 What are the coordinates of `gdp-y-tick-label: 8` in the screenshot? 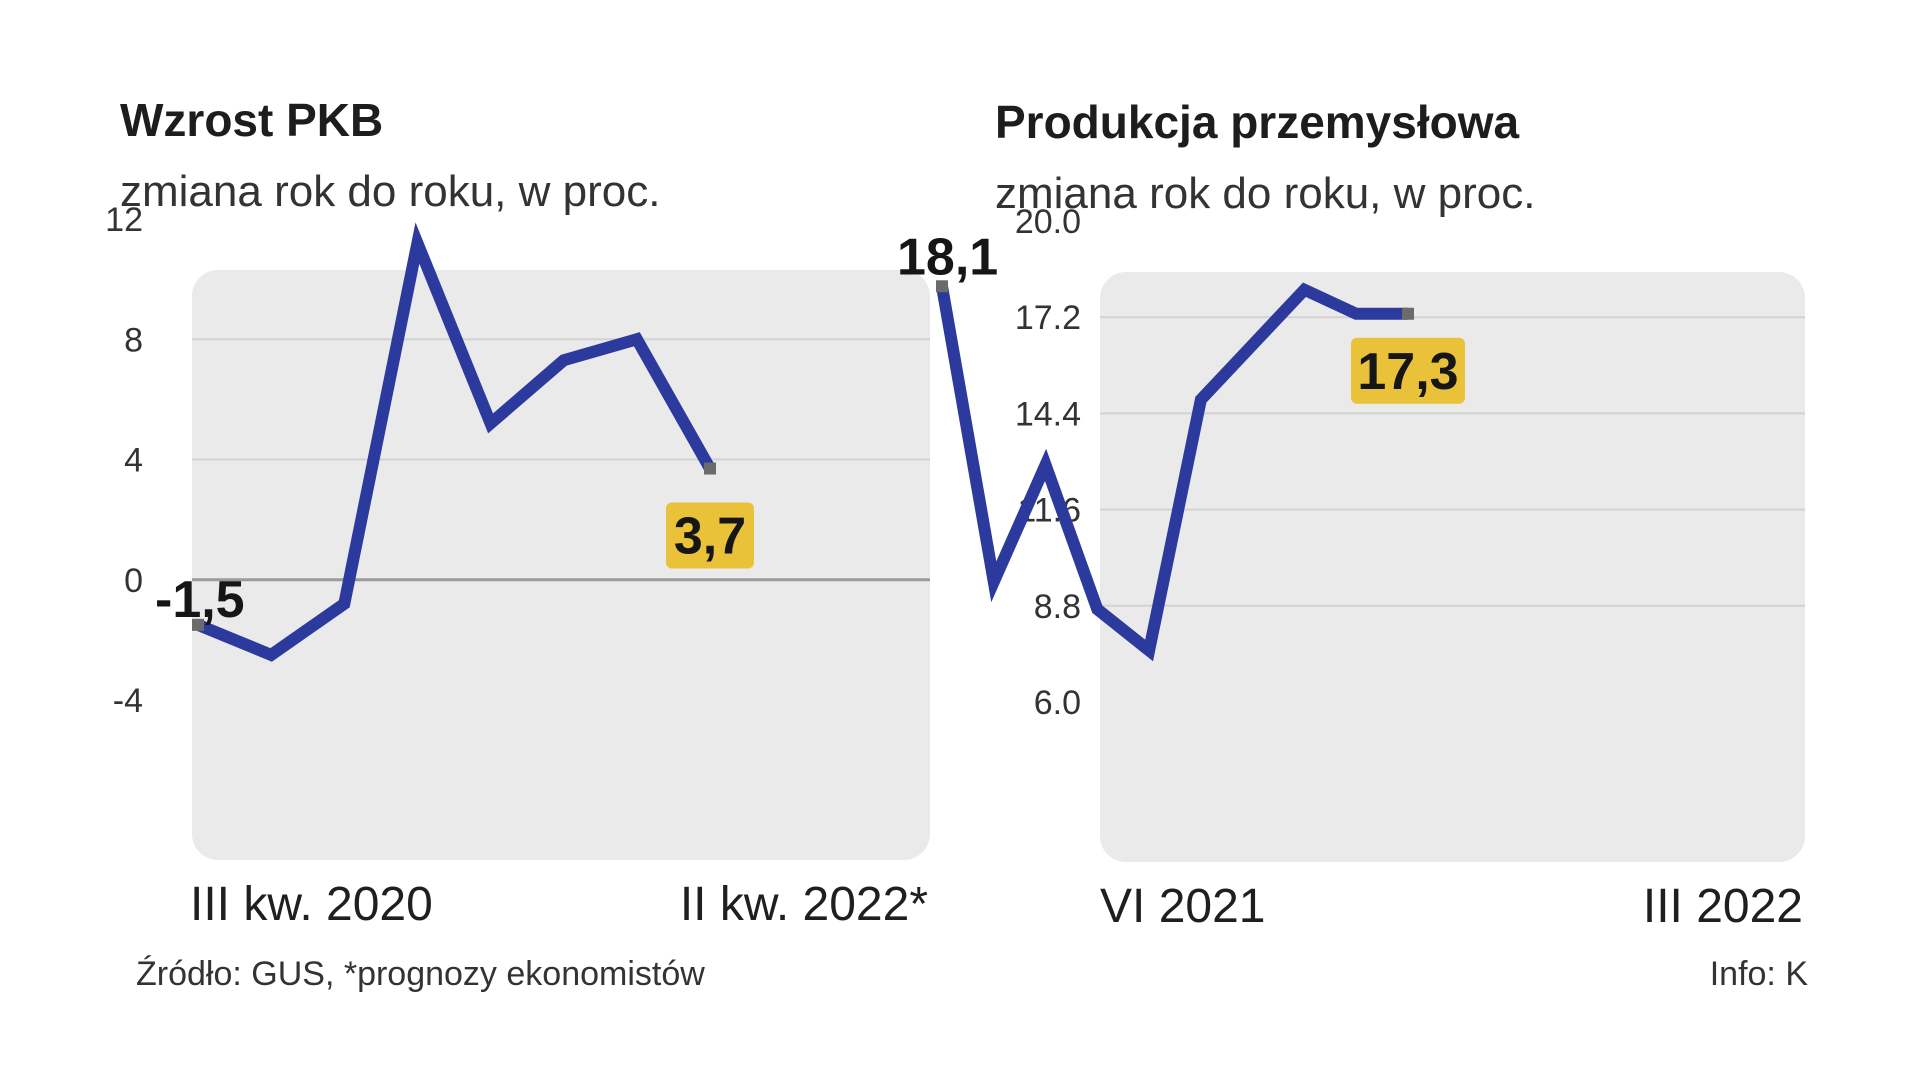 It's located at (133, 340).